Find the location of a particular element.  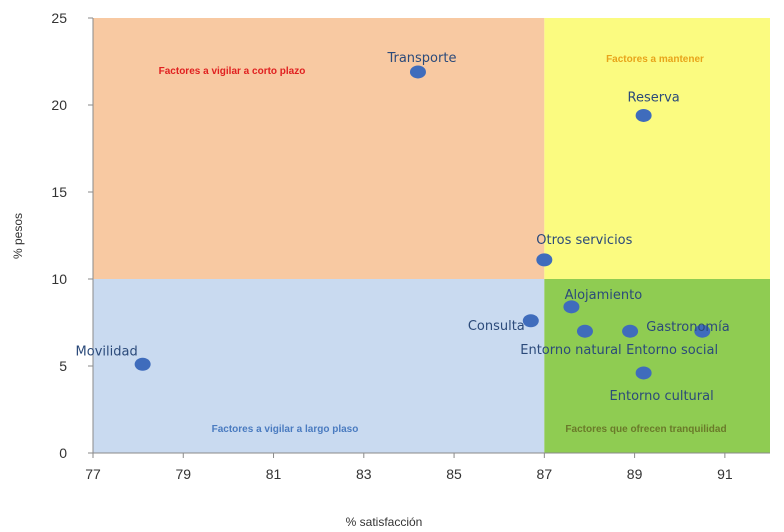

data-label: Alojamiento is located at coordinates (604, 295).